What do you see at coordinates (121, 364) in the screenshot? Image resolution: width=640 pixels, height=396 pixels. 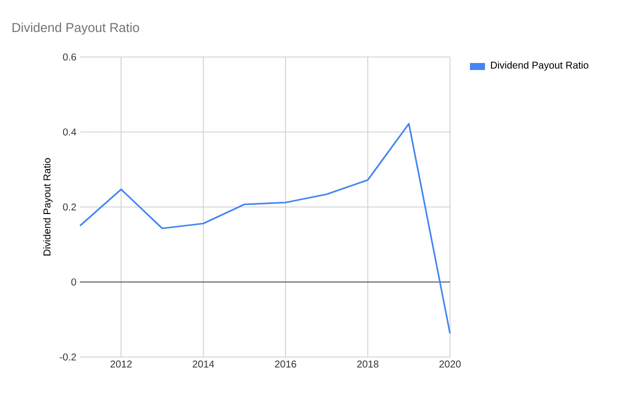 I see `x-tick-label: 2012` at bounding box center [121, 364].